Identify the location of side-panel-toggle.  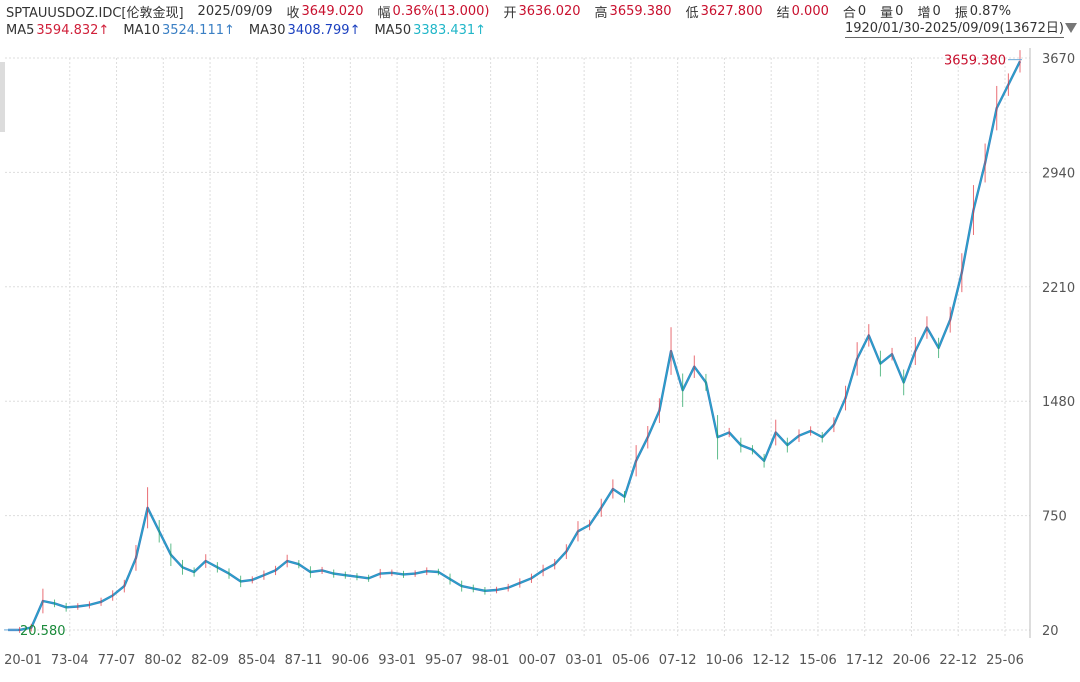
(2, 97).